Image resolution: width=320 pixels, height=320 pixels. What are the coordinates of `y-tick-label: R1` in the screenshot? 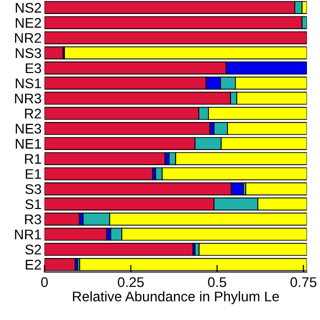 It's located at (33, 159).